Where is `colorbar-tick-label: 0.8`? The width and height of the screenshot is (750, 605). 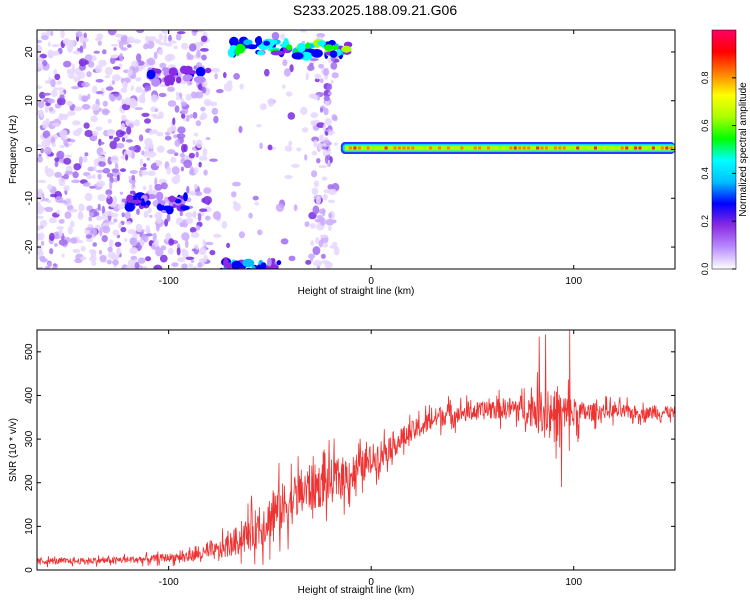
colorbar-tick-label: 0.8 is located at coordinates (705, 78).